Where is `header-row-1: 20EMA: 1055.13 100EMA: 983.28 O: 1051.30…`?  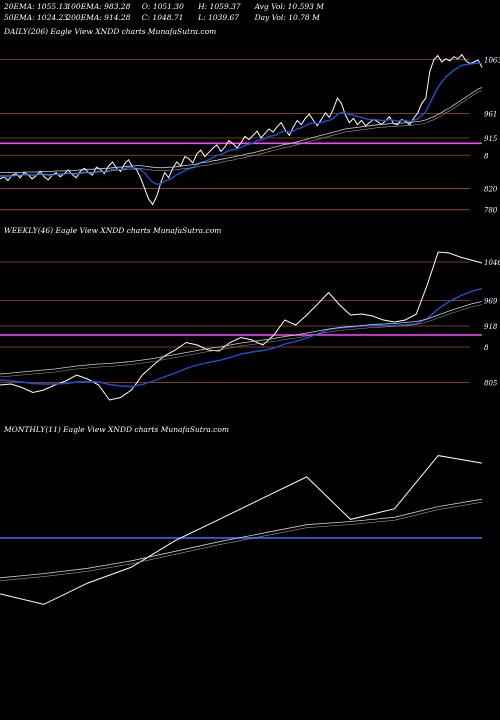 header-row-1: 20EMA: 1055.13 100EMA: 983.28 O: 1051.30… is located at coordinates (164, 6).